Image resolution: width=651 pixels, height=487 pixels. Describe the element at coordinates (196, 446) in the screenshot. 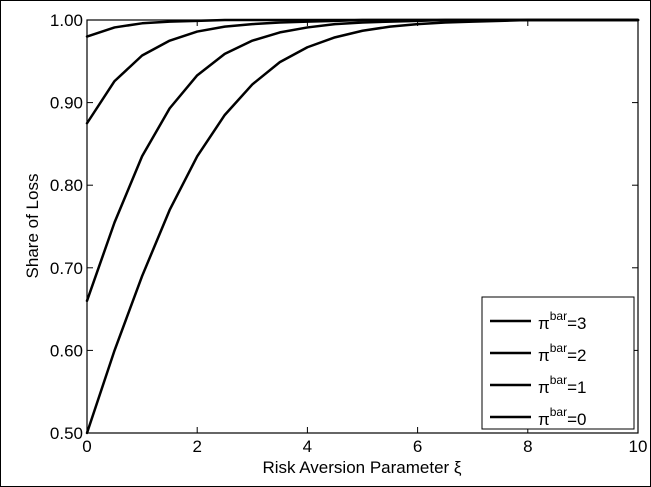

I see `x-tick-label: 2` at that location.